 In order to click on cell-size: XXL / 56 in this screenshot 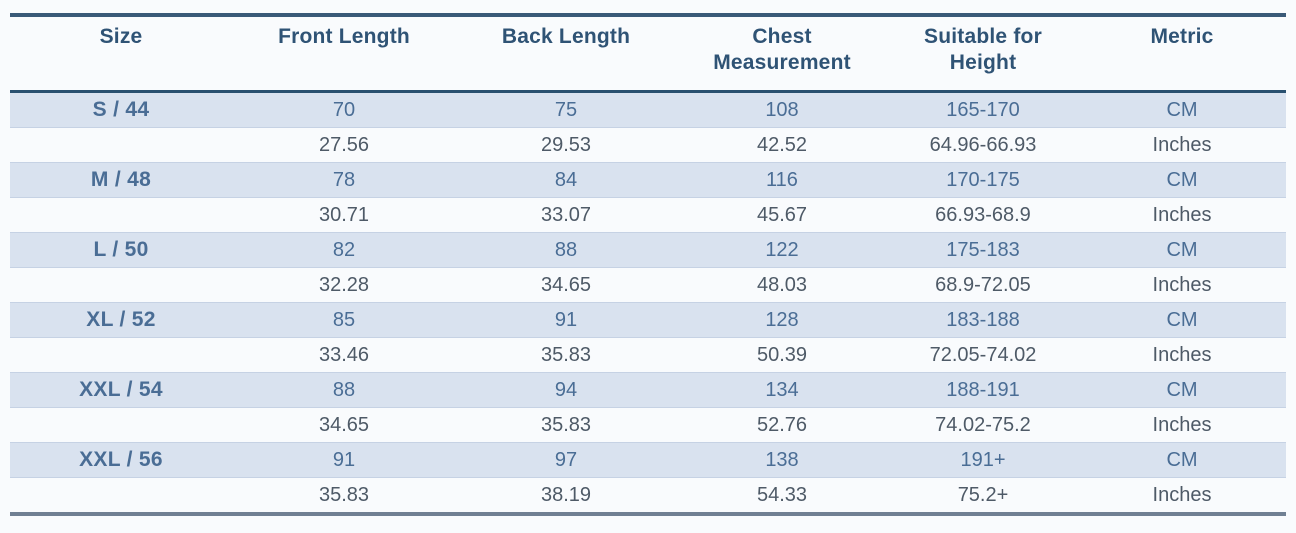, I will do `click(121, 460)`.